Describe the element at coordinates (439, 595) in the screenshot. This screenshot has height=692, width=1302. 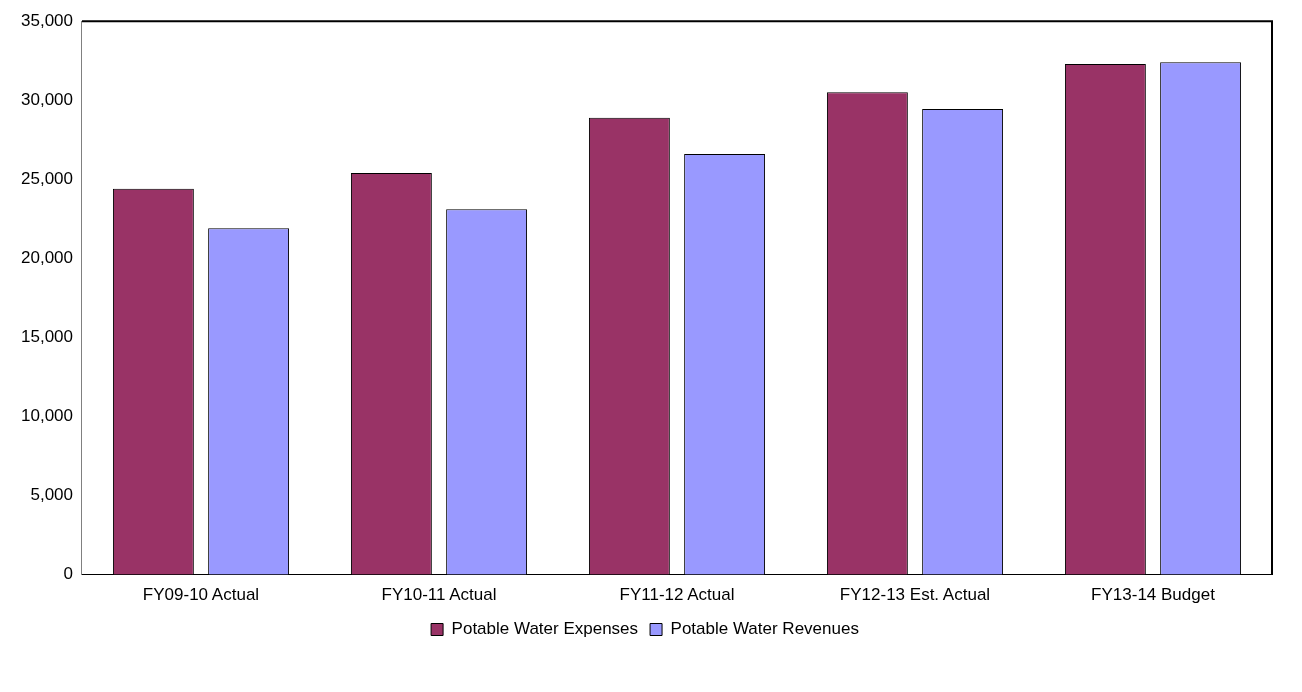
I see `x-tick-label: FY10-11 Actual` at that location.